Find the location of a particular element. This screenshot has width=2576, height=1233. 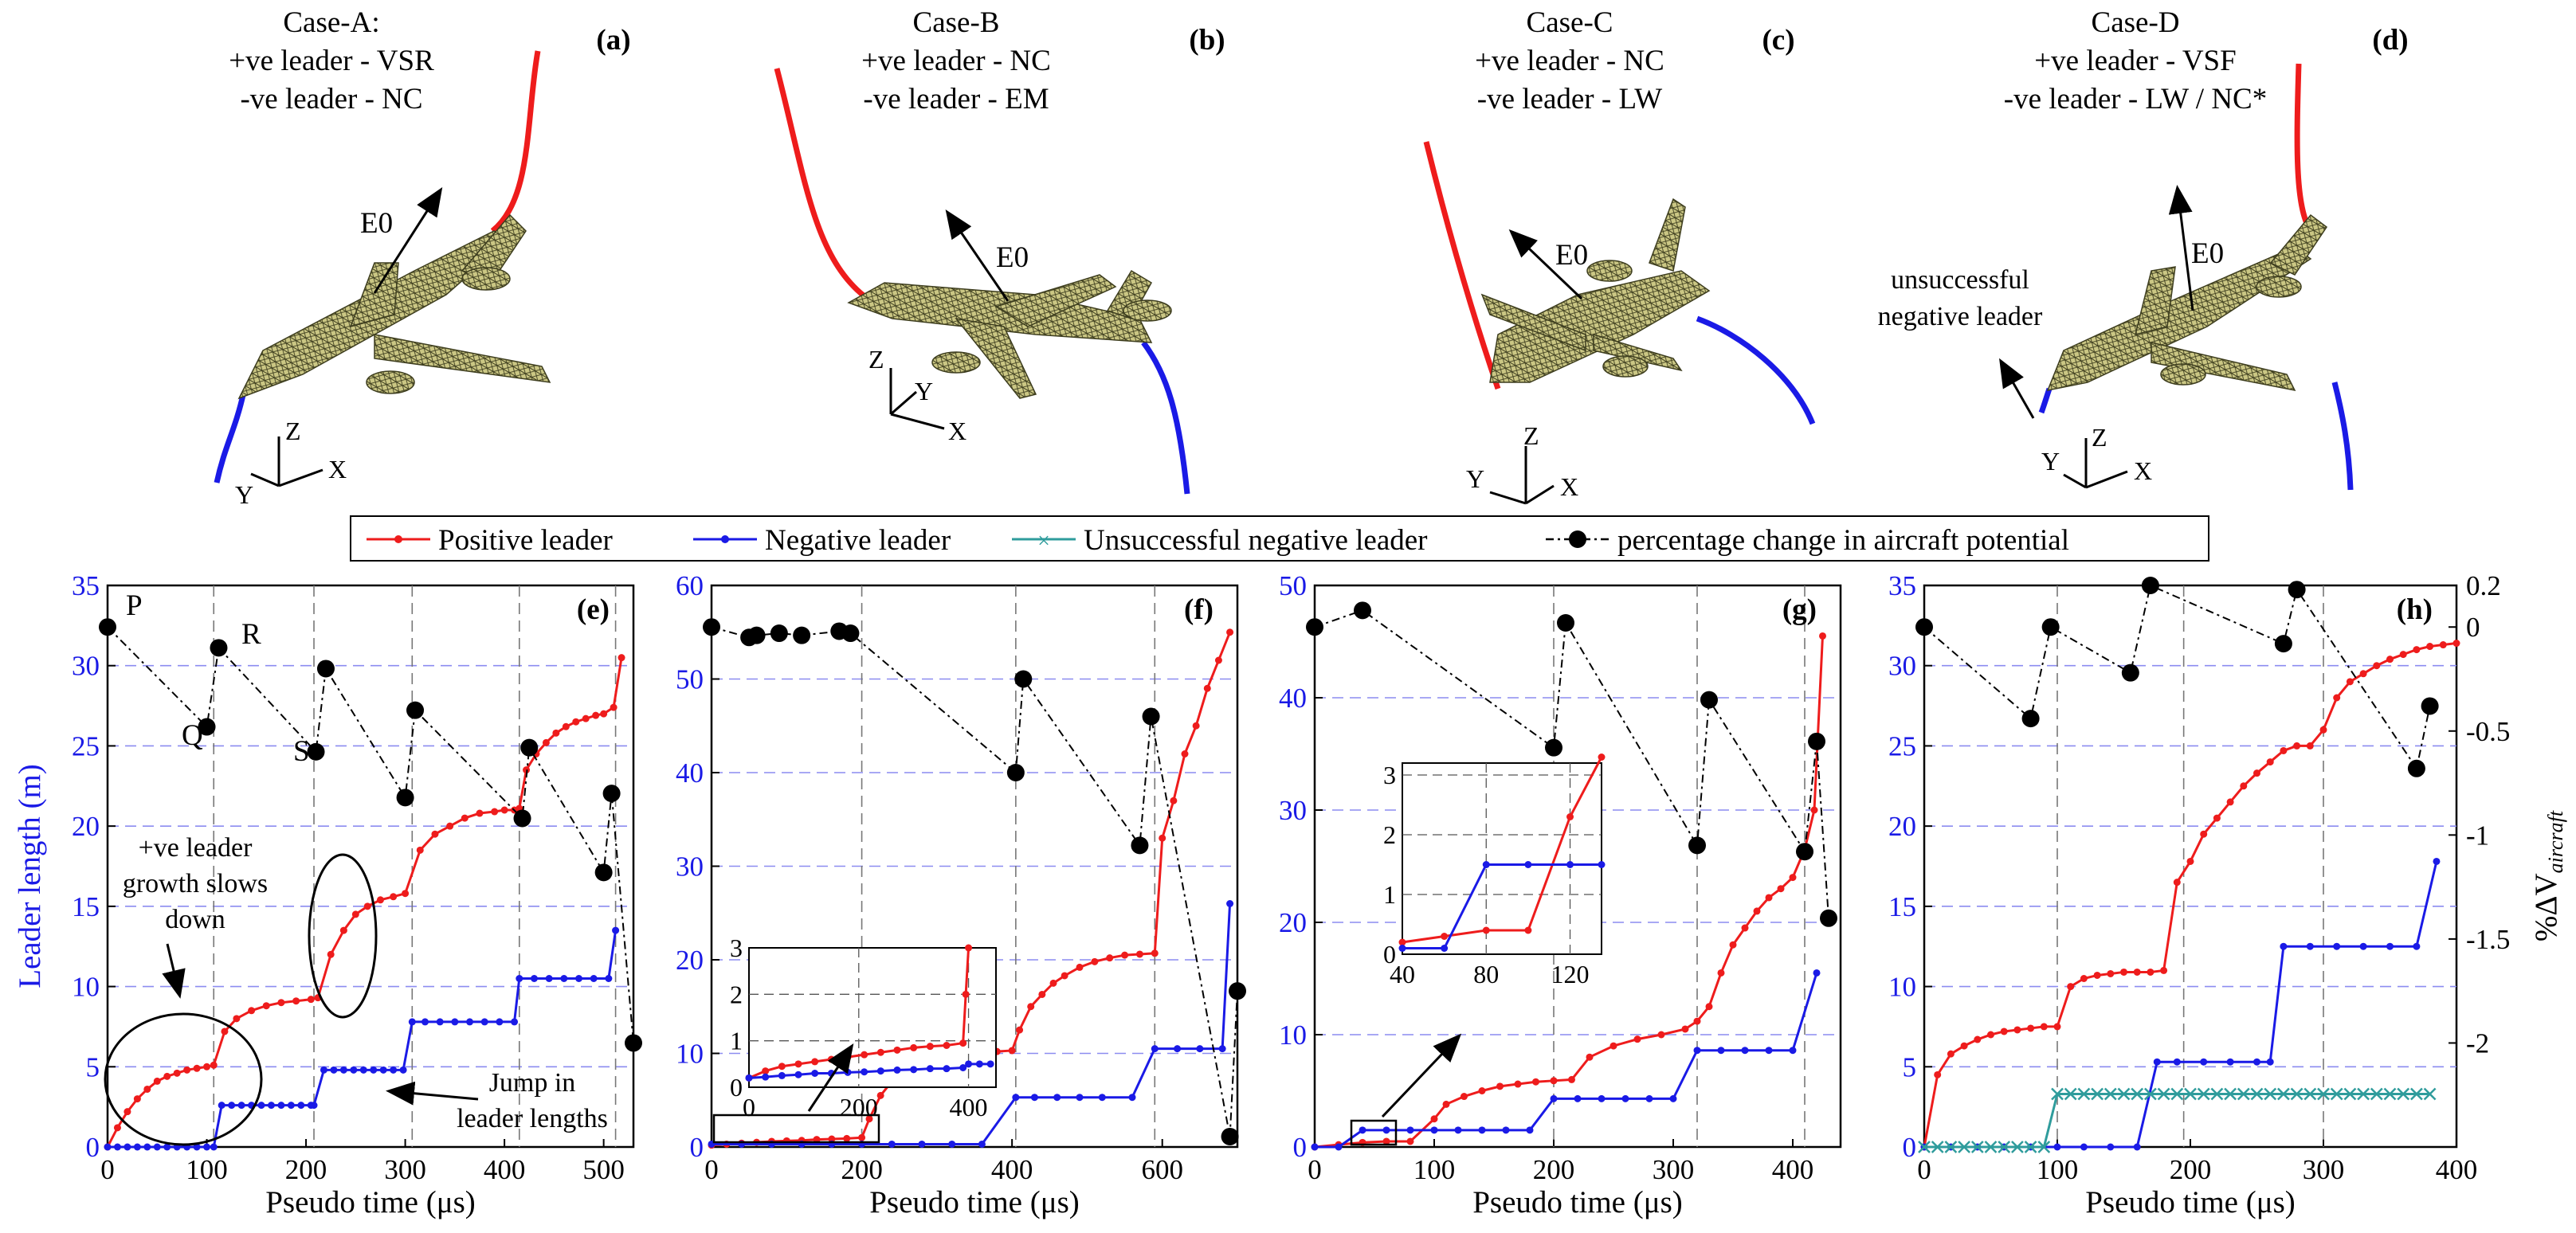

chart-g-inset-point is located at coordinates (1445, 936).